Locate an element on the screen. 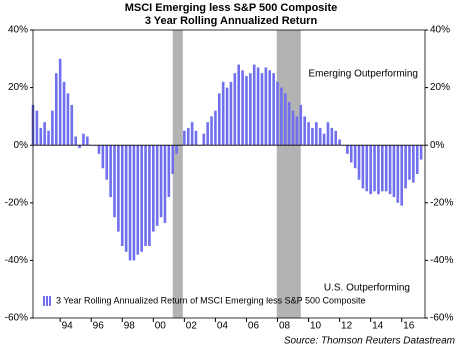 This screenshot has height=349, width=462. y-tick-label: -20% is located at coordinates (16, 202).